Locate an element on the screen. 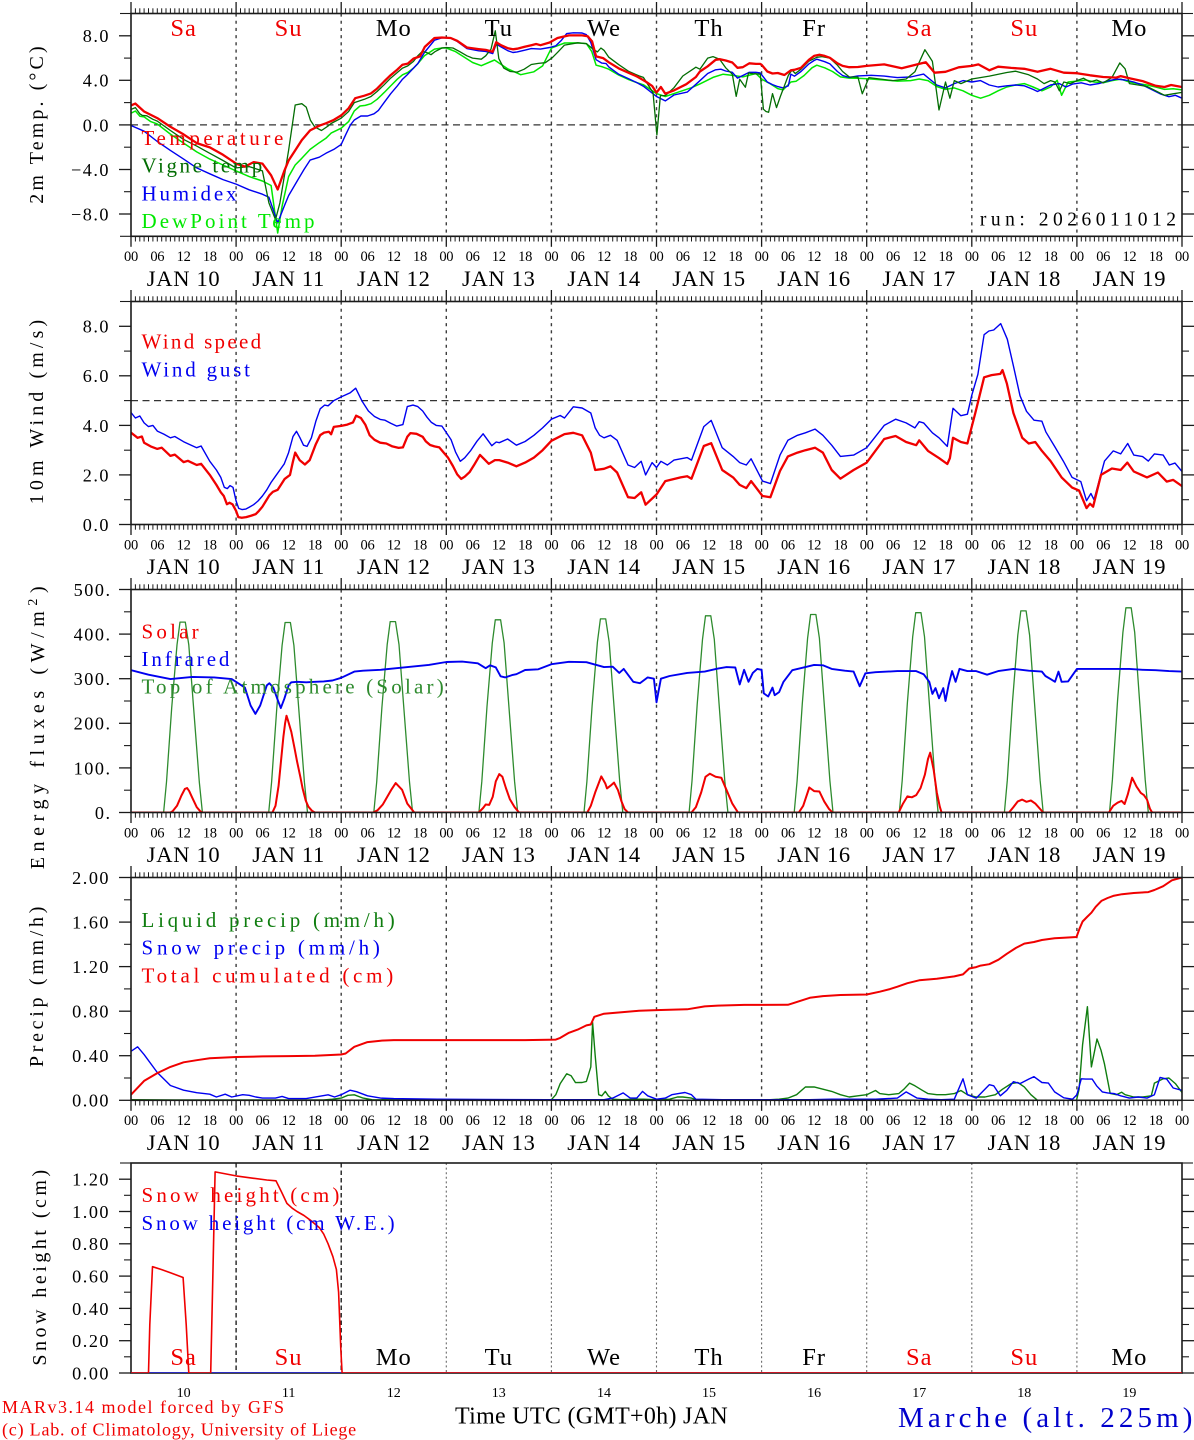 The image size is (1194, 1440). svg-text: JAN 19 is located at coordinates (1130, 1142).